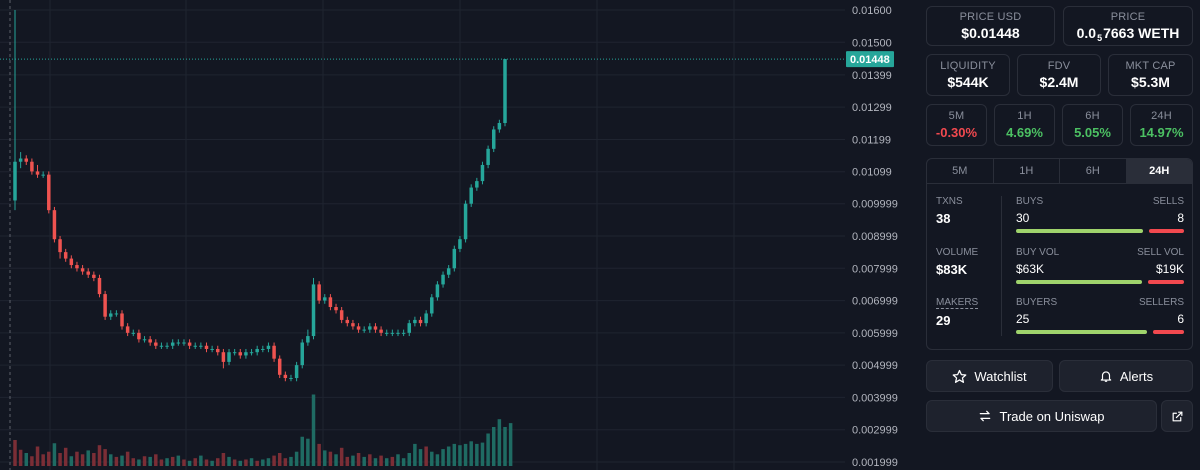  What do you see at coordinates (949, 201) in the screenshot?
I see `txns-label: TXNS` at bounding box center [949, 201].